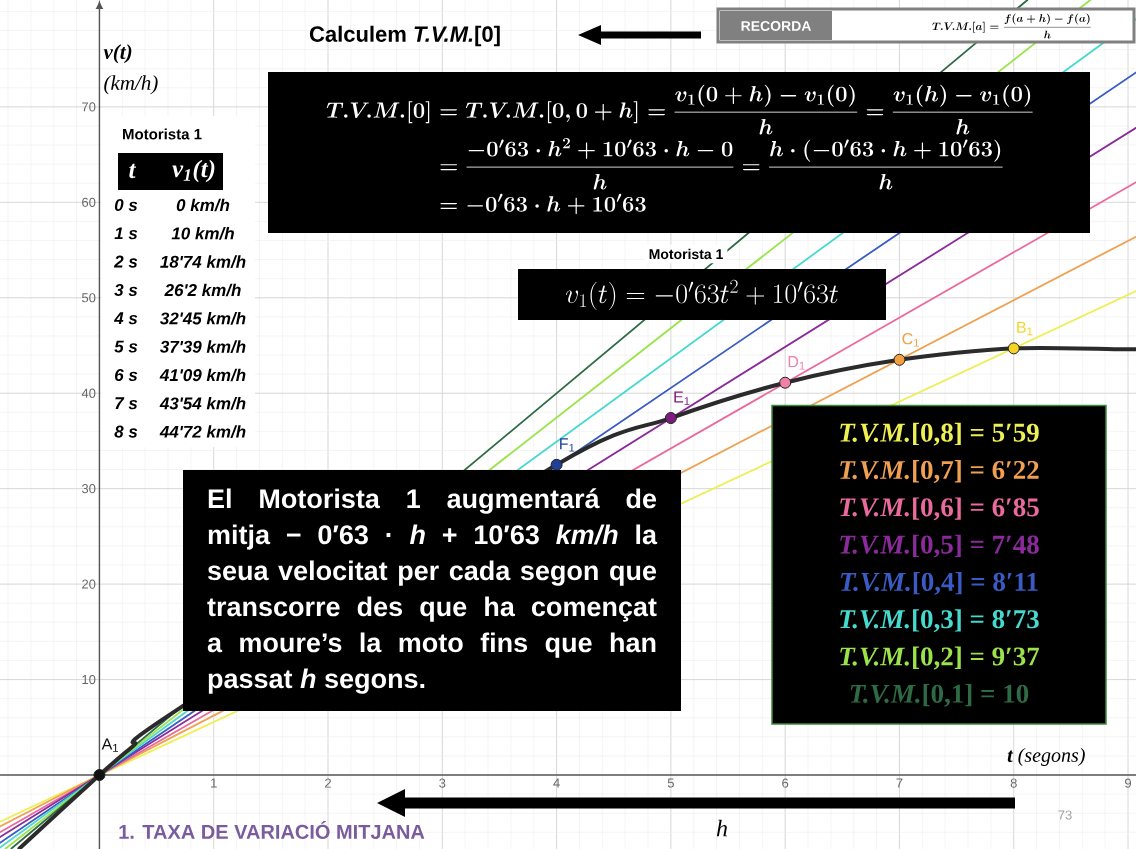  I want to click on annotation: 6 s, so click(126, 374).